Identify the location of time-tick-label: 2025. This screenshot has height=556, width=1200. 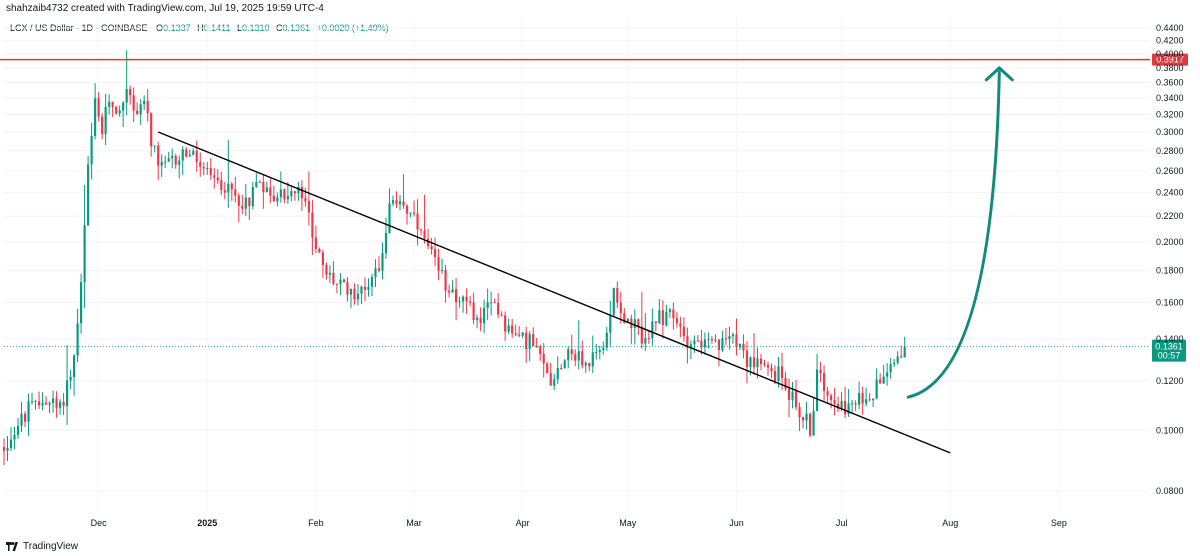
(207, 523).